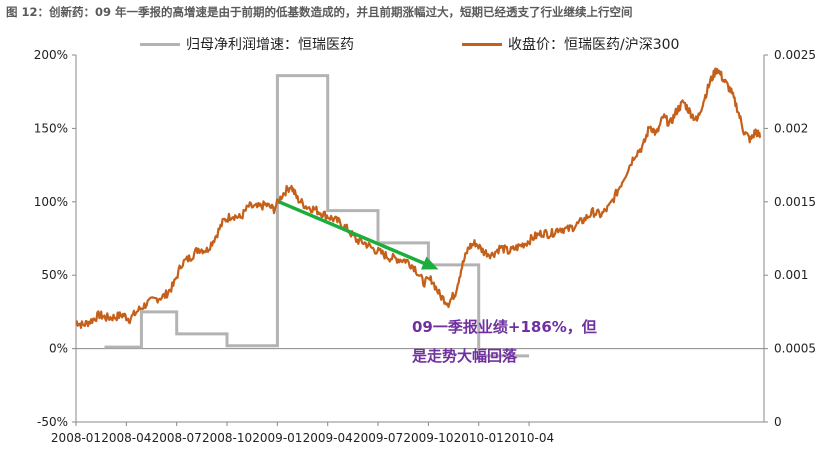 The width and height of the screenshot is (821, 459). What do you see at coordinates (52, 422) in the screenshot?
I see `y-left-tick-label: -50%` at bounding box center [52, 422].